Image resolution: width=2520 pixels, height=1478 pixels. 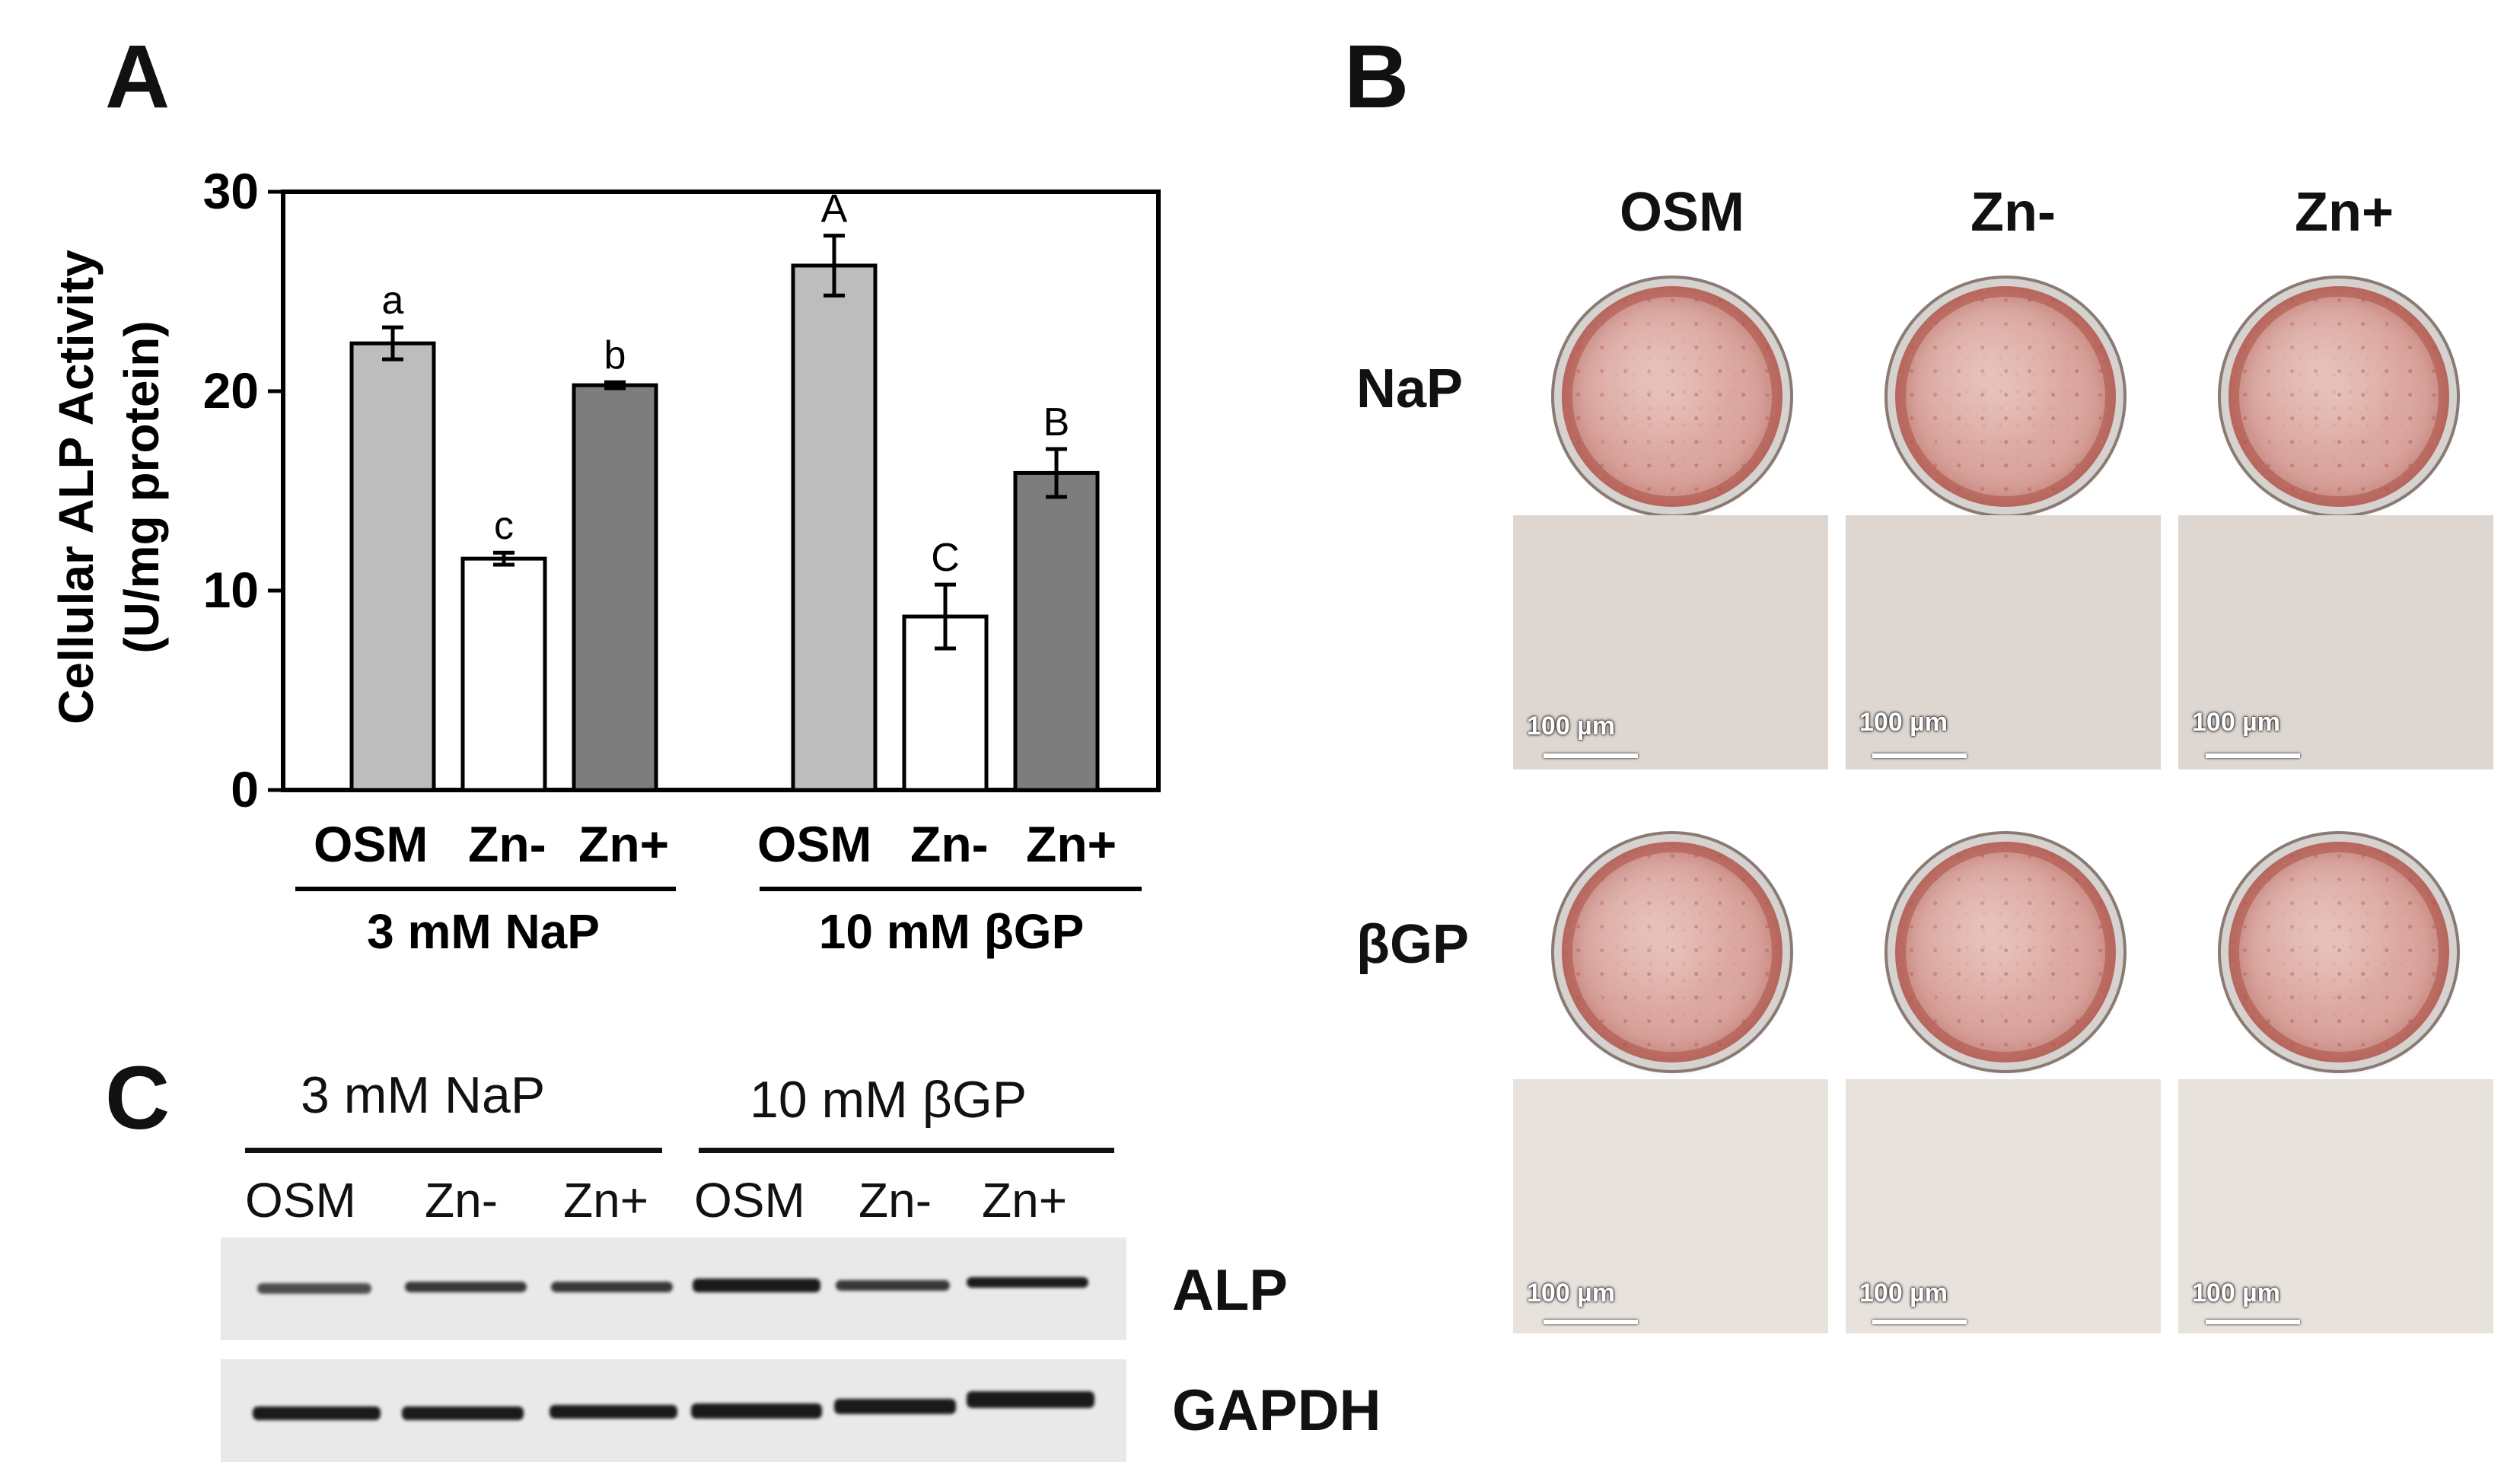 I want to click on significance-letter: A, so click(x=834, y=209).